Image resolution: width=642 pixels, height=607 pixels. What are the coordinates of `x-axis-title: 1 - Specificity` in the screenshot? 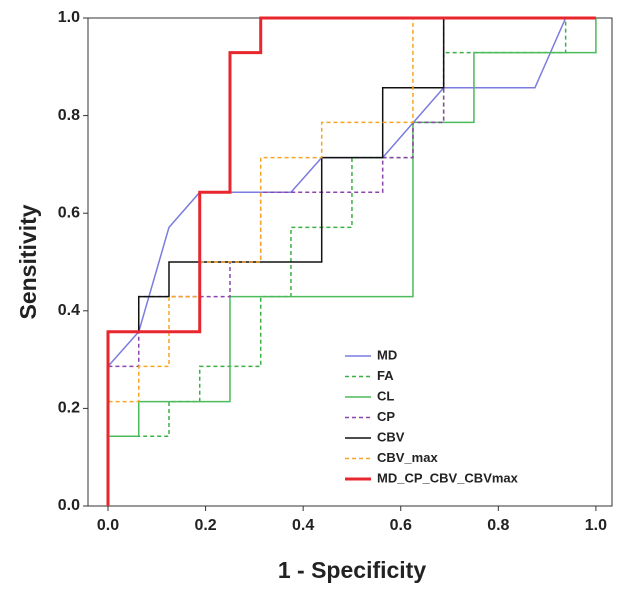 It's located at (352, 570).